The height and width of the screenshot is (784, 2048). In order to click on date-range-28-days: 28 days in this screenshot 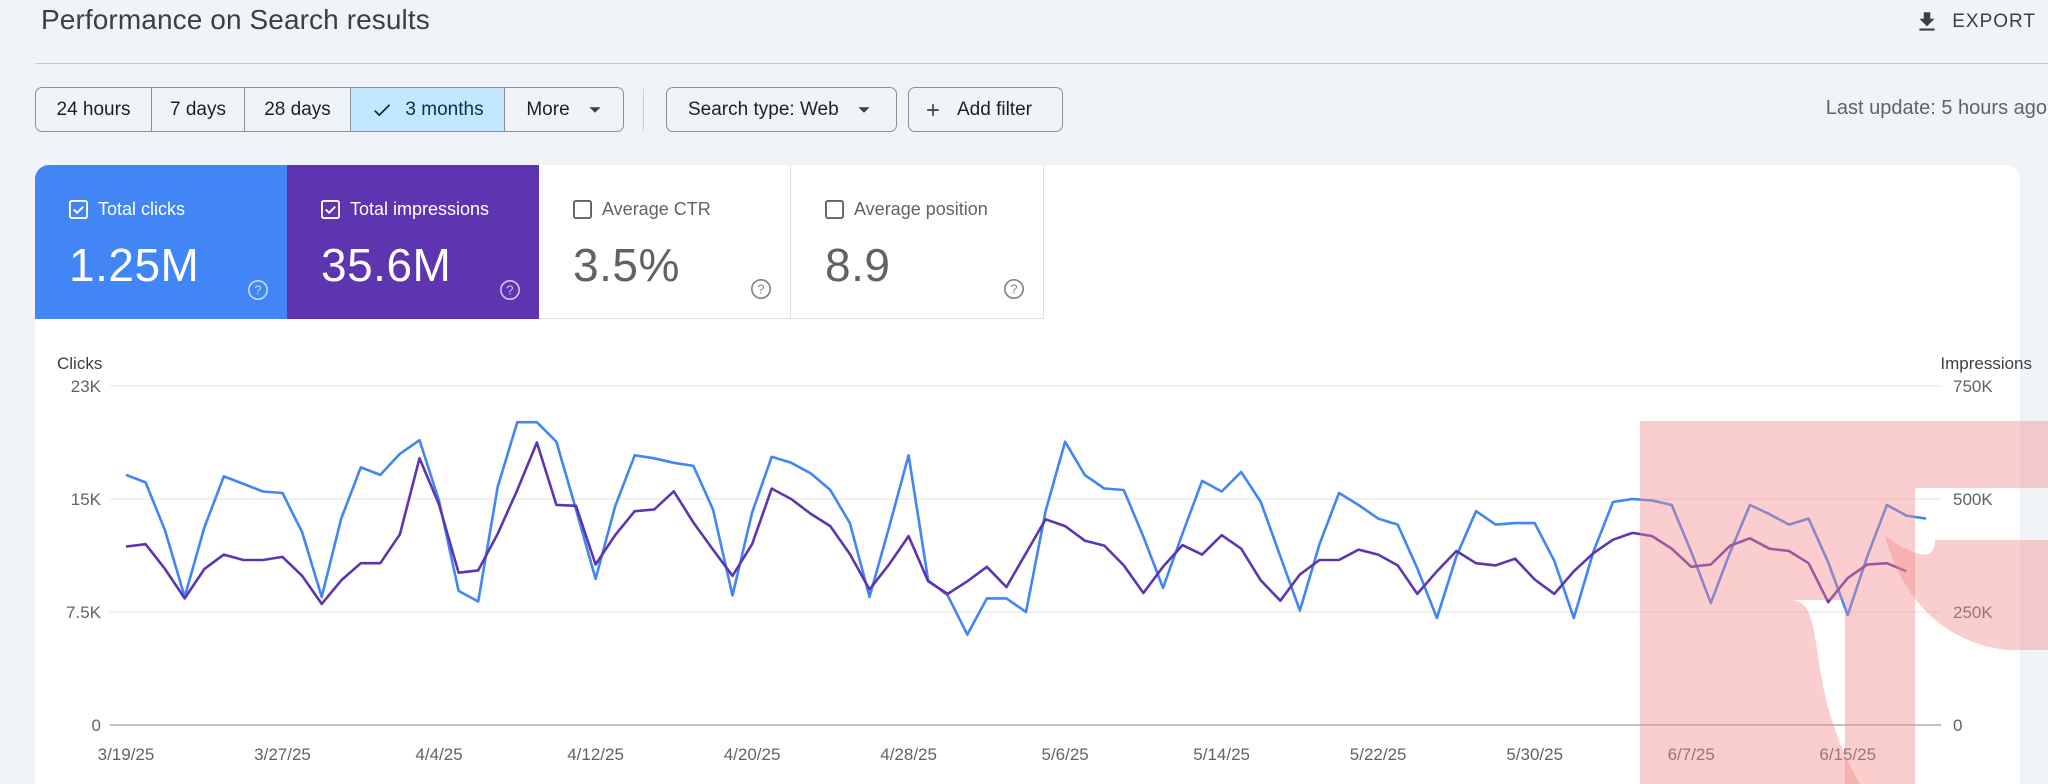, I will do `click(298, 109)`.